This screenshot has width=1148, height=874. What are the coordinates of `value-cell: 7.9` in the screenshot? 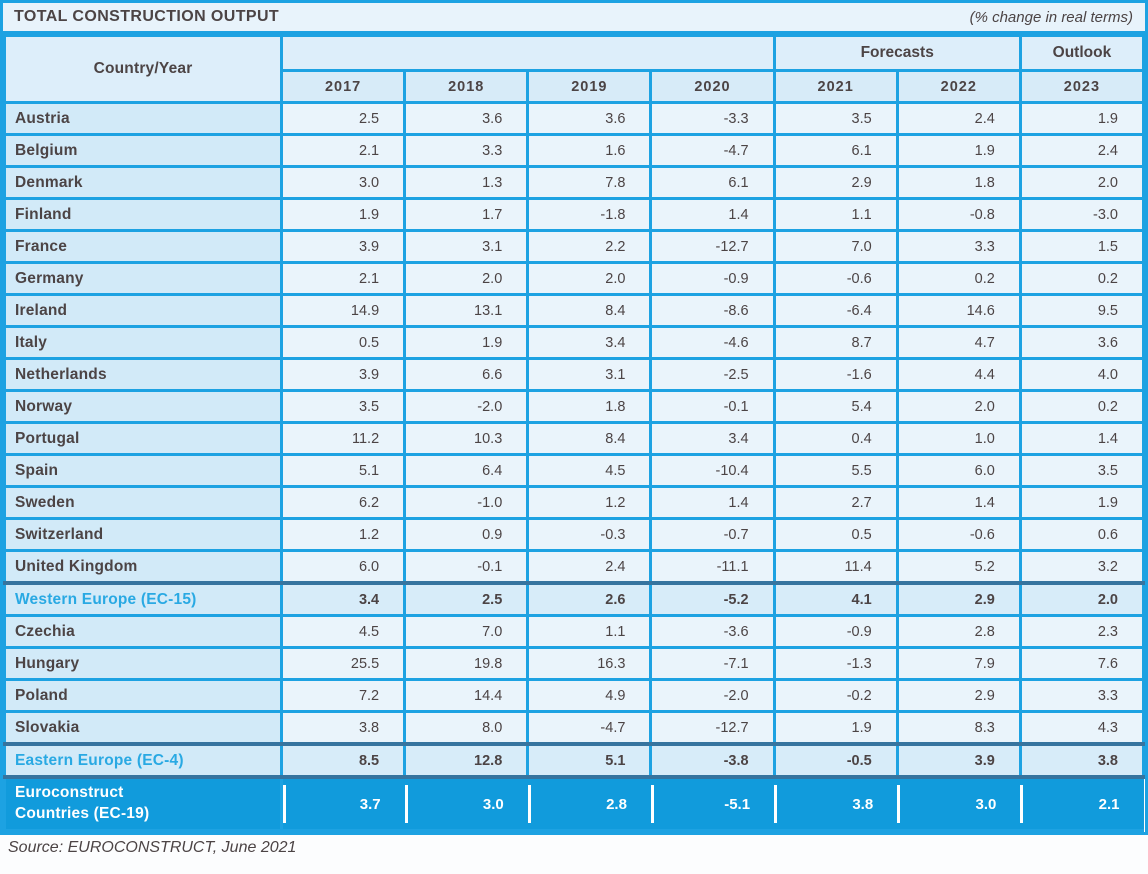 It's located at (958, 663).